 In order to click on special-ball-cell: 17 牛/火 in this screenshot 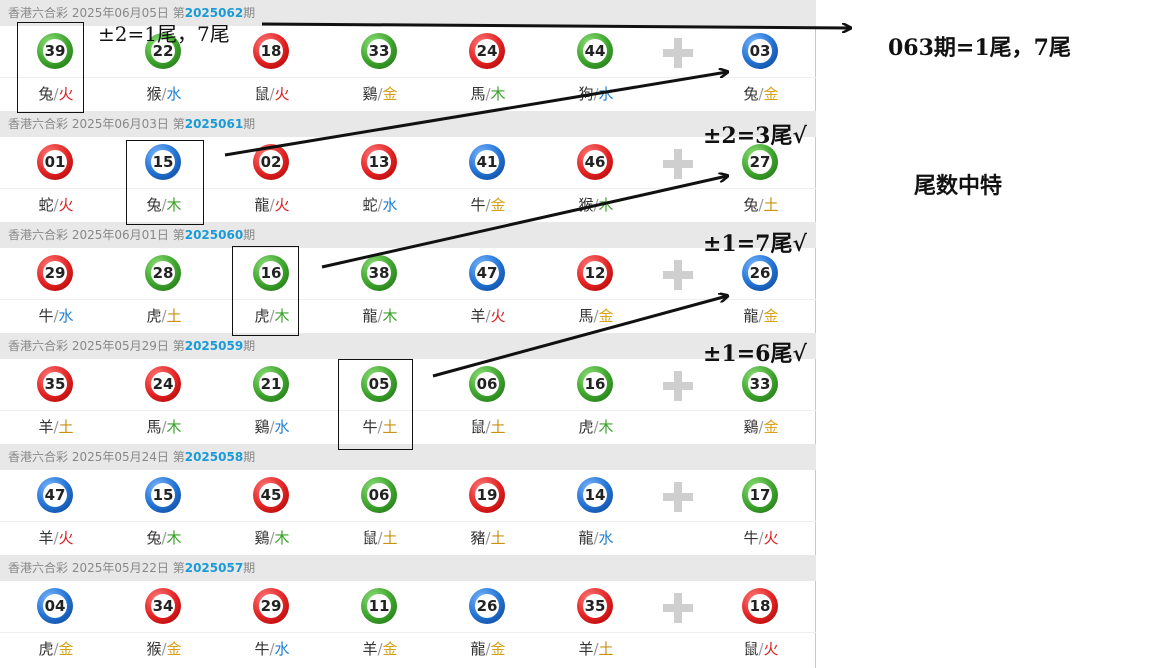, I will do `click(761, 512)`.